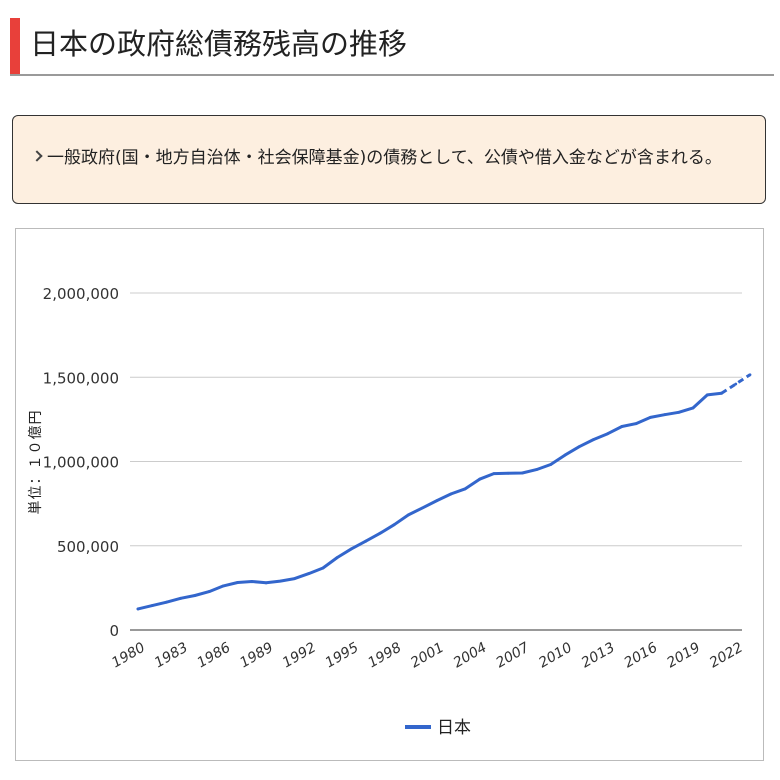  What do you see at coordinates (342, 656) in the screenshot?
I see `x-tick-label: 1995` at bounding box center [342, 656].